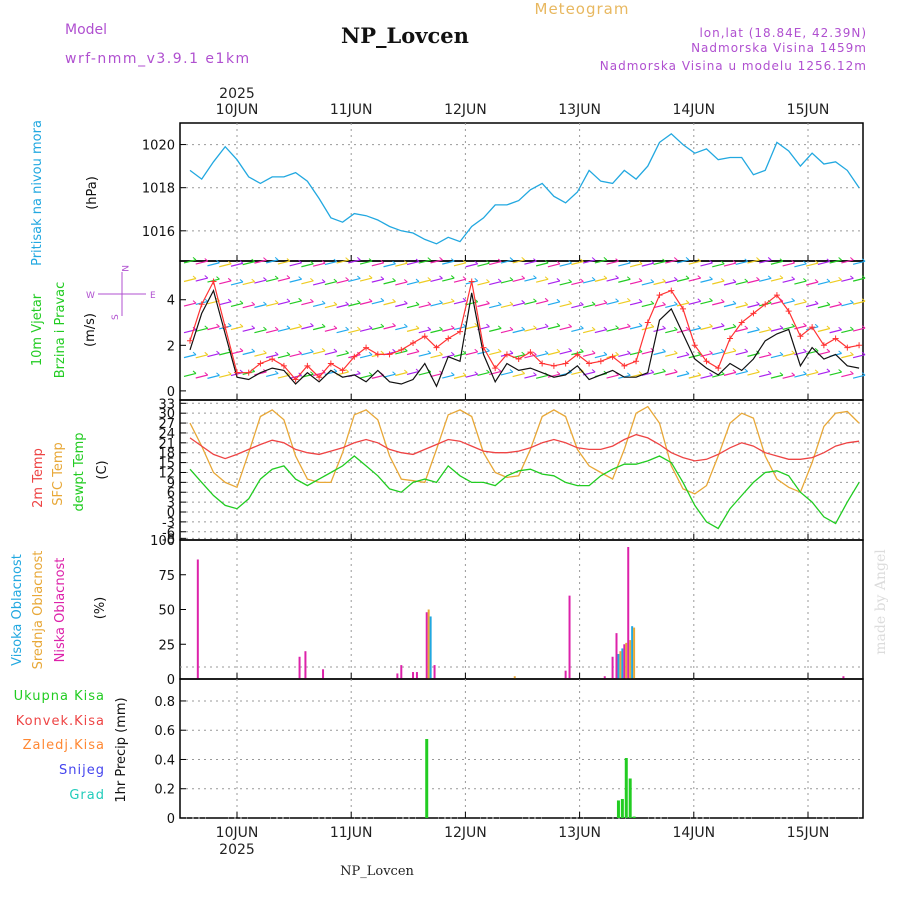 This screenshot has width=900, height=900. Describe the element at coordinates (582, 9) in the screenshot. I see `meteogram-title: Meteogram` at that location.